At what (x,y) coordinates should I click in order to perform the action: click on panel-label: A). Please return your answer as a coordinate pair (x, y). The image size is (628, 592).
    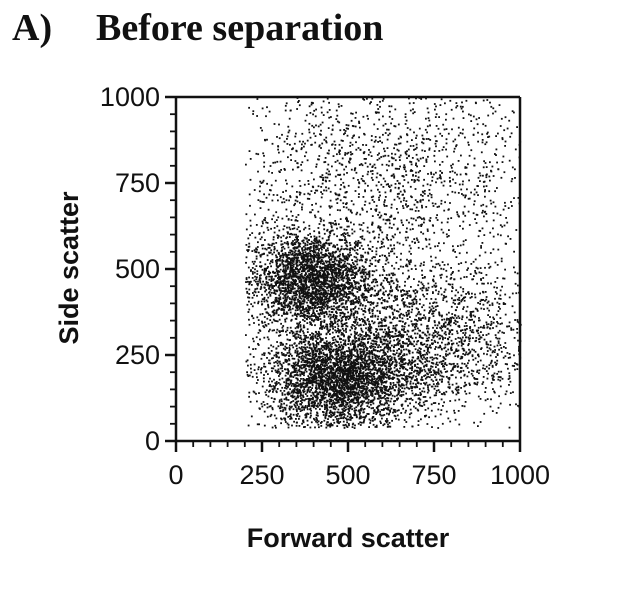
    Looking at the image, I should click on (32, 28).